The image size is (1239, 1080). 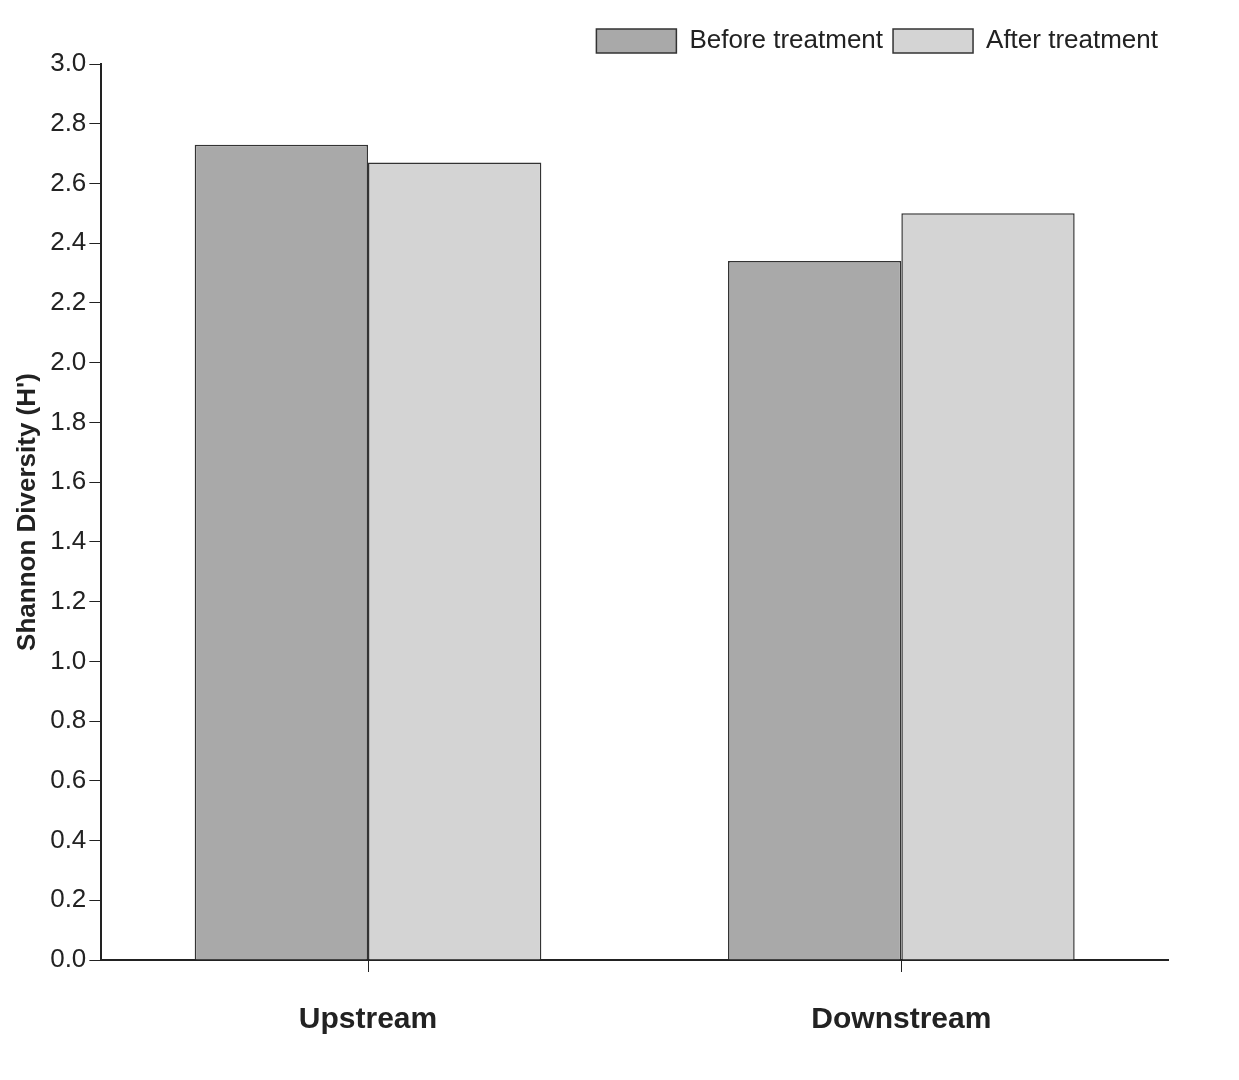 I want to click on y-tick-label: 0.6, so click(x=68, y=778).